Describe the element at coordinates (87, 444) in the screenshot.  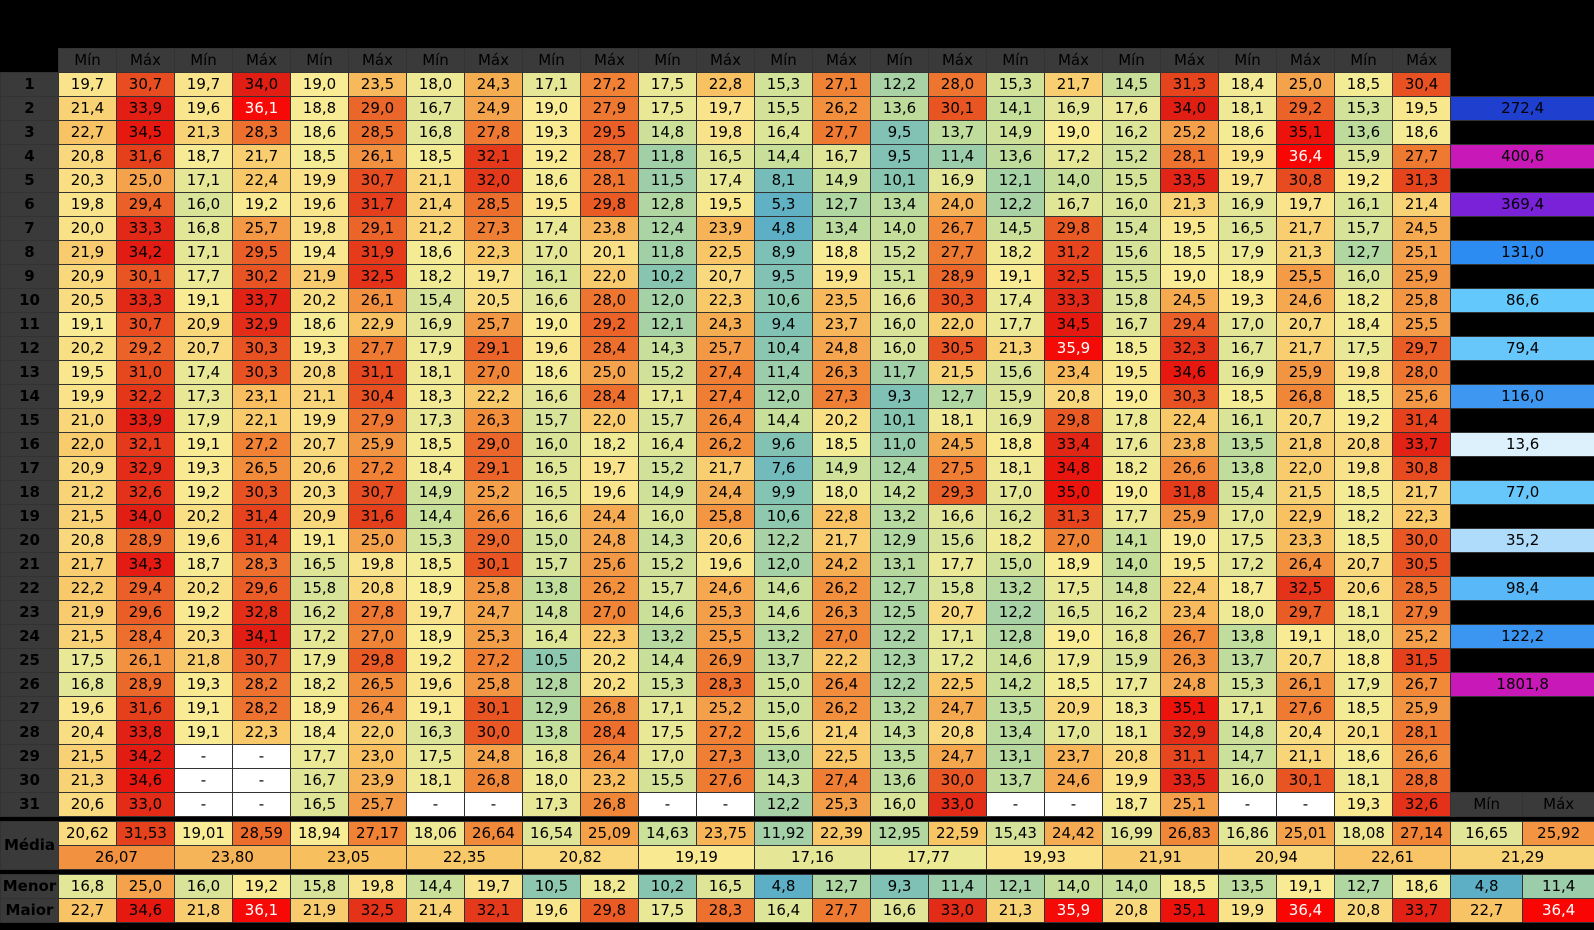
I see `min-temp-cell: 22,0` at that location.